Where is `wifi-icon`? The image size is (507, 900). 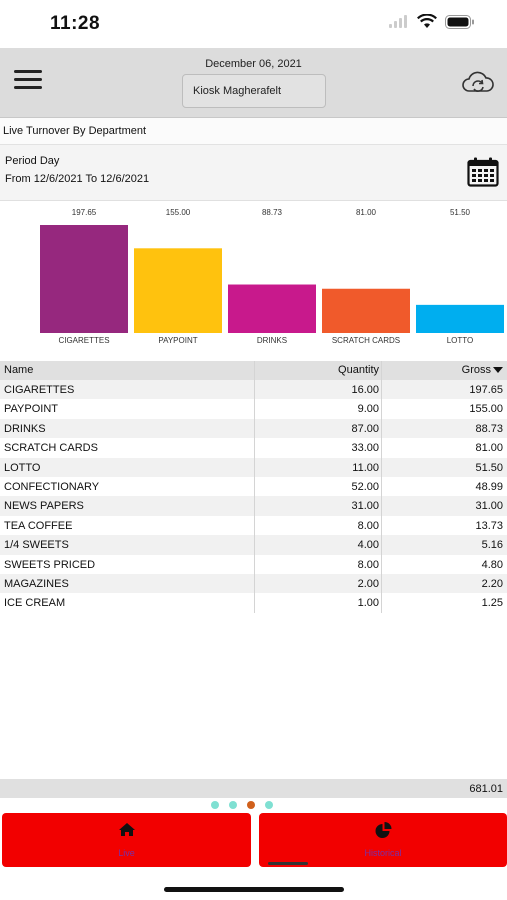
wifi-icon is located at coordinates (427, 21).